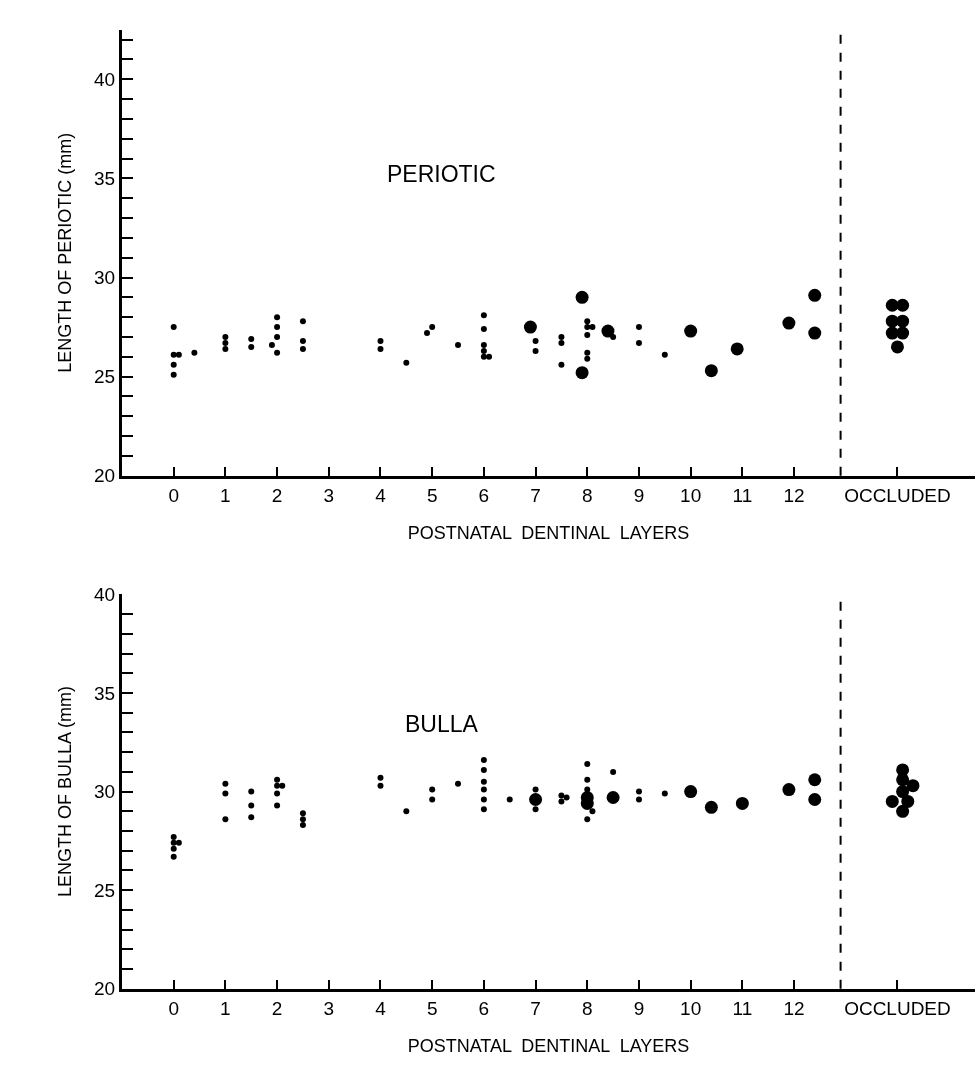 Image resolution: width=978 pixels, height=1086 pixels. I want to click on x-tick-label: 12, so click(794, 1008).